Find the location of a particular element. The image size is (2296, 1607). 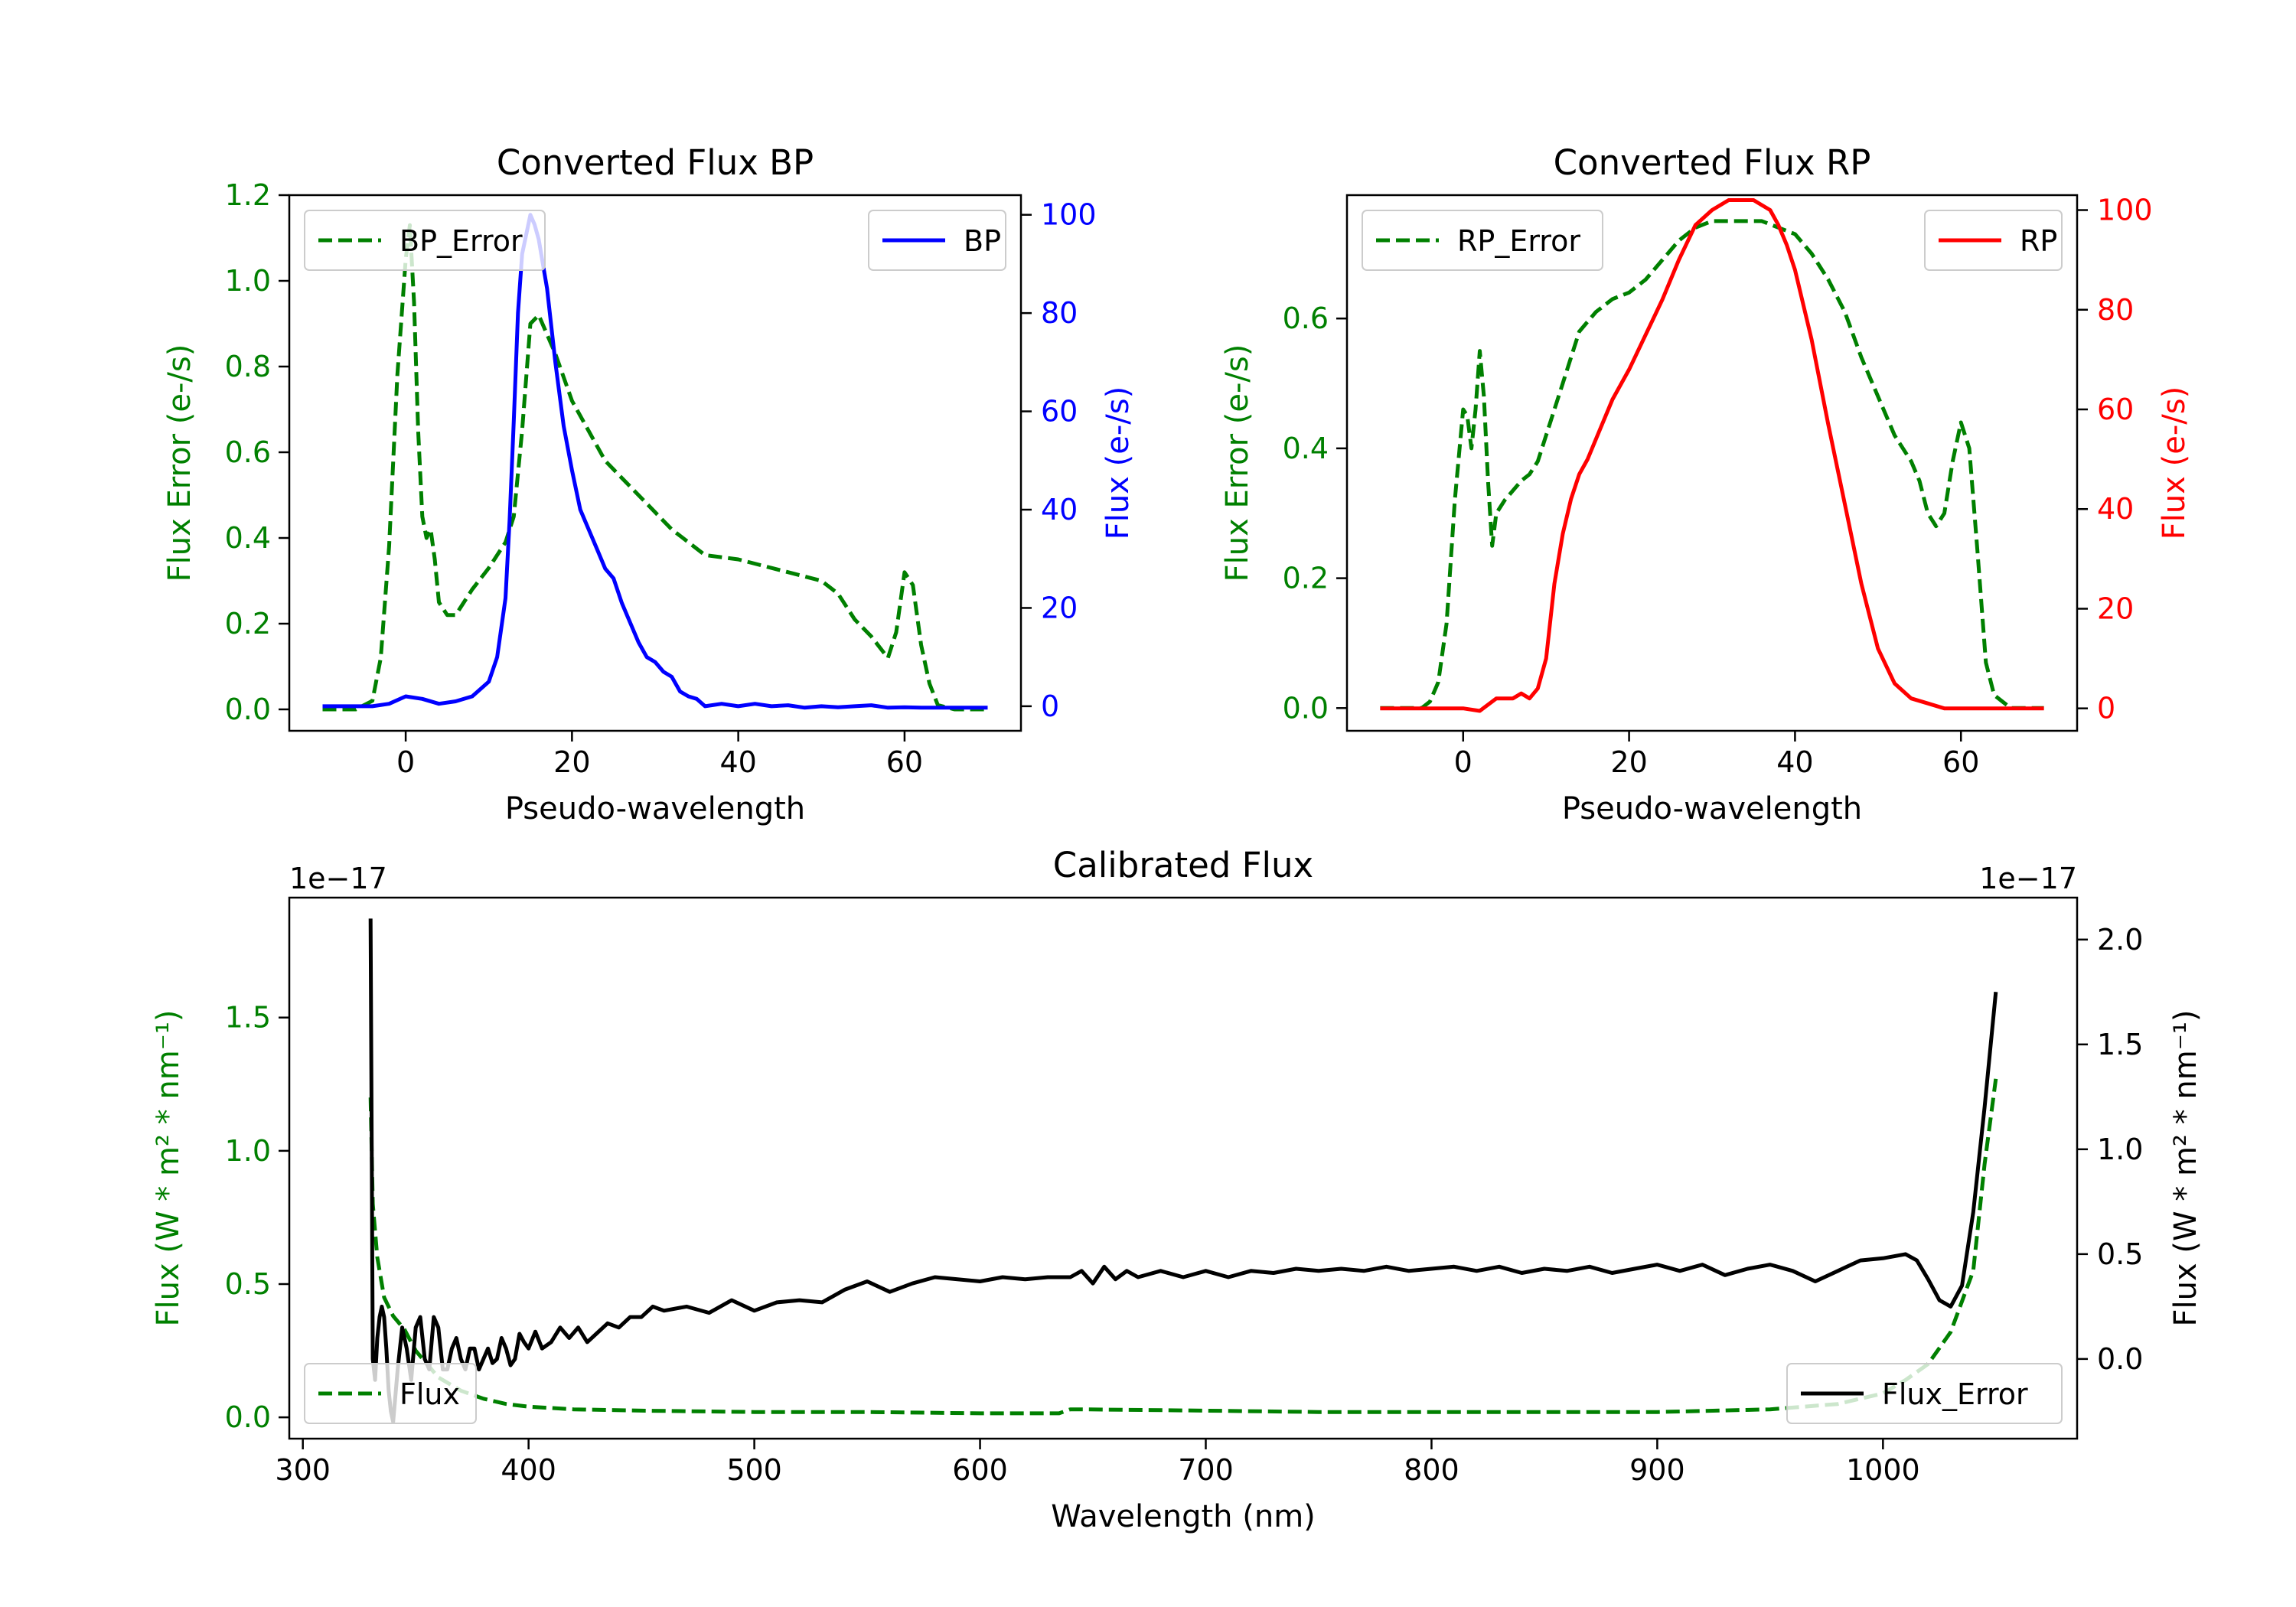

y-right-offset-label: 1e−17 is located at coordinates (2028, 878).